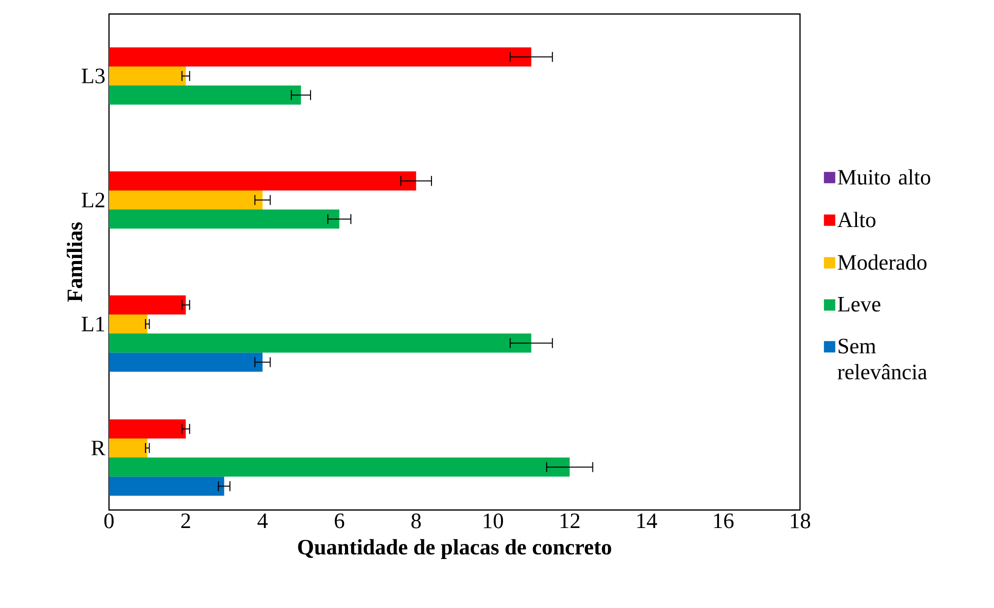 This screenshot has width=994, height=608. I want to click on legend-label: Muito alto, so click(884, 177).